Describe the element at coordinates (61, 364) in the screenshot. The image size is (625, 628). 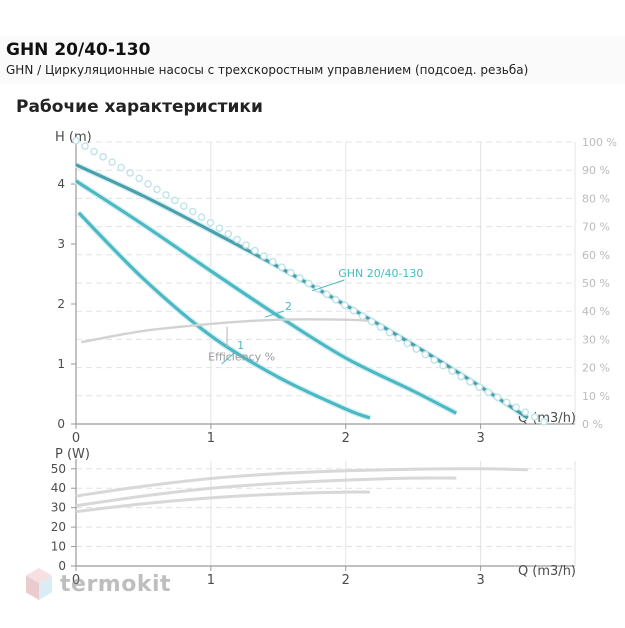
I see `head-y-tick-label: 1` at that location.